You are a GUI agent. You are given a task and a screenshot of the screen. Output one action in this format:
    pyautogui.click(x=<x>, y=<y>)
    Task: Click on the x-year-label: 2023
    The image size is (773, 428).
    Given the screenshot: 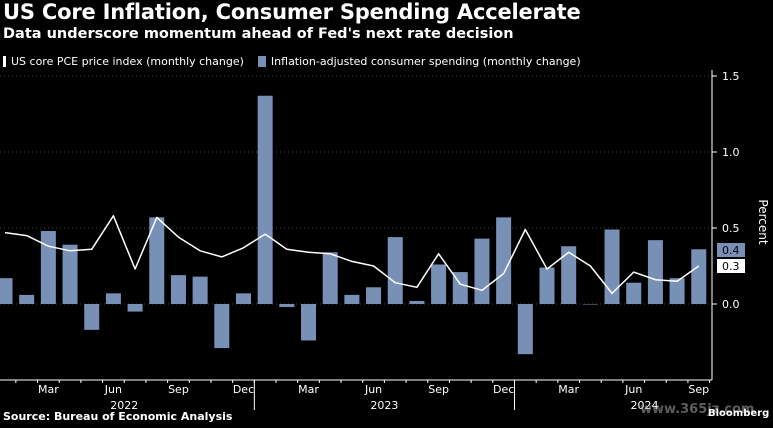 What is the action you would take?
    pyautogui.click(x=384, y=405)
    